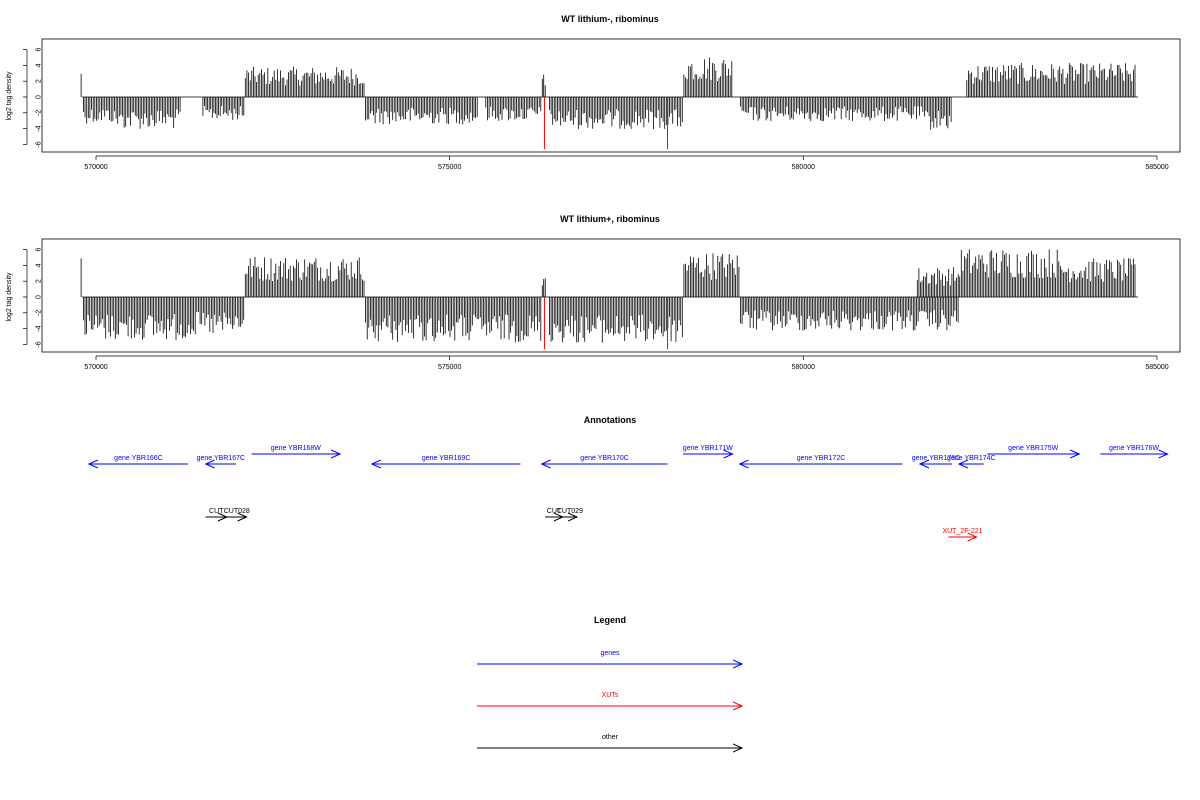 The height and width of the screenshot is (800, 1200). Describe the element at coordinates (610, 219) in the screenshot. I see `panel-title: WT lithium+, ribominus` at that location.